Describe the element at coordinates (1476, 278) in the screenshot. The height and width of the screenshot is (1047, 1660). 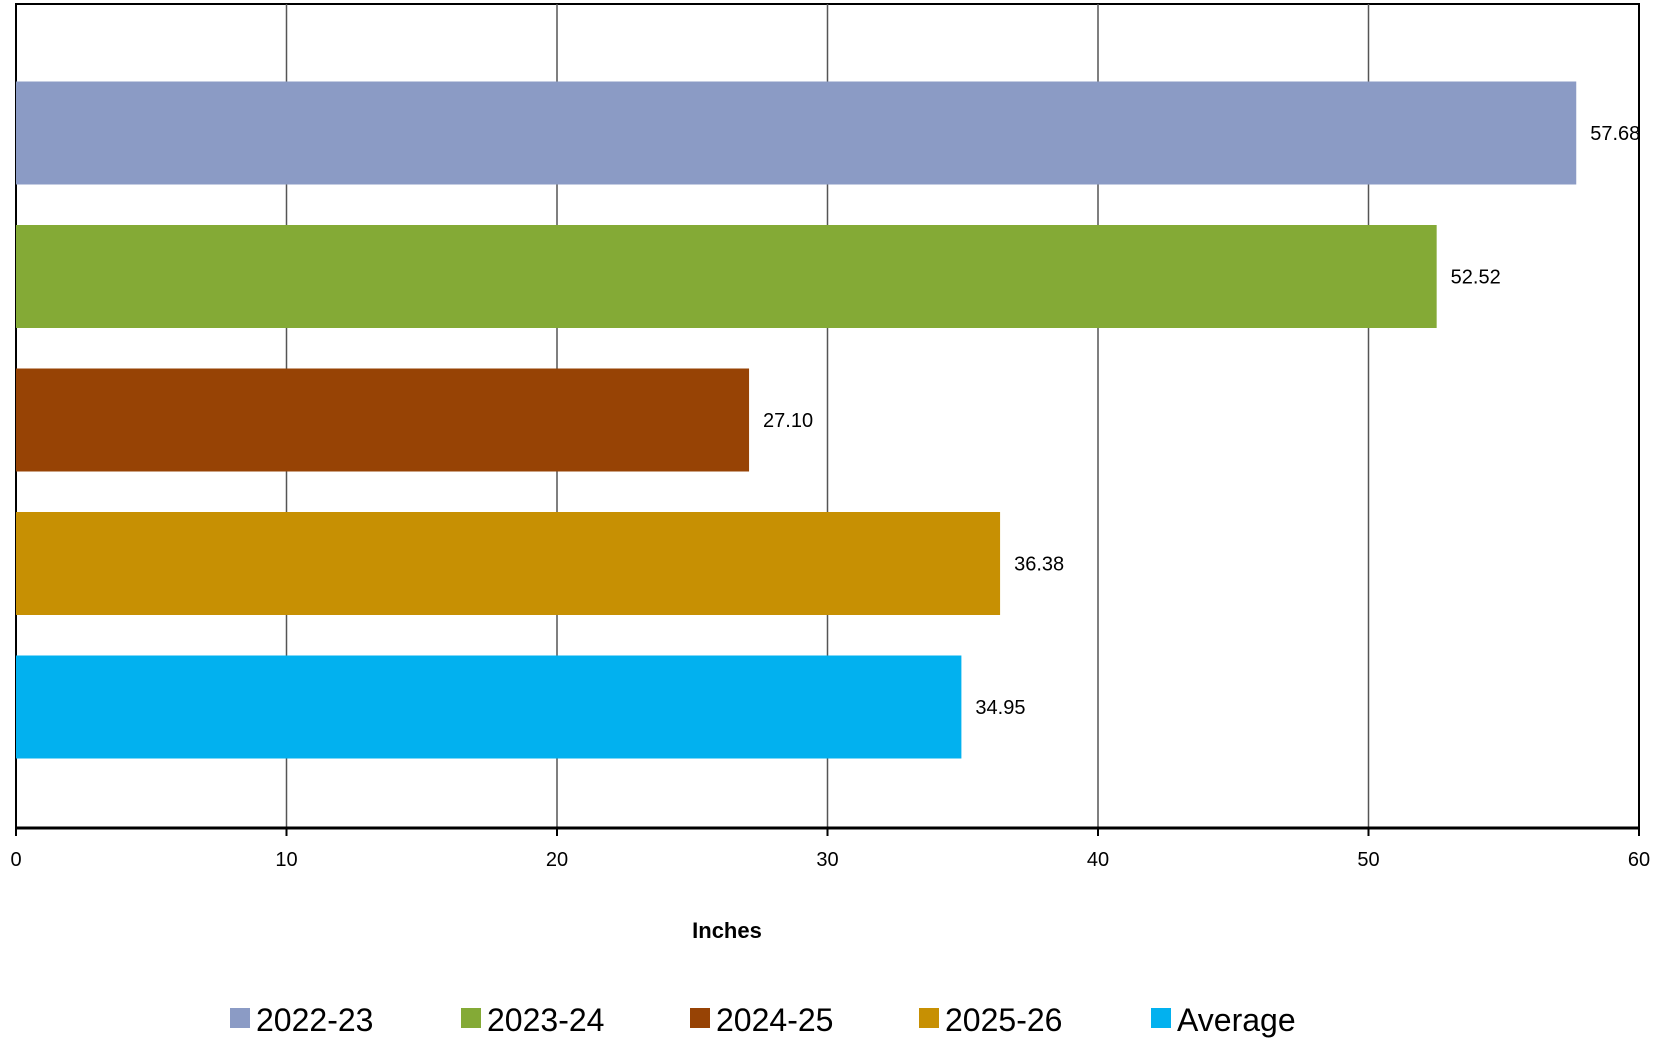
I see `bar-value-label: 52.52` at that location.